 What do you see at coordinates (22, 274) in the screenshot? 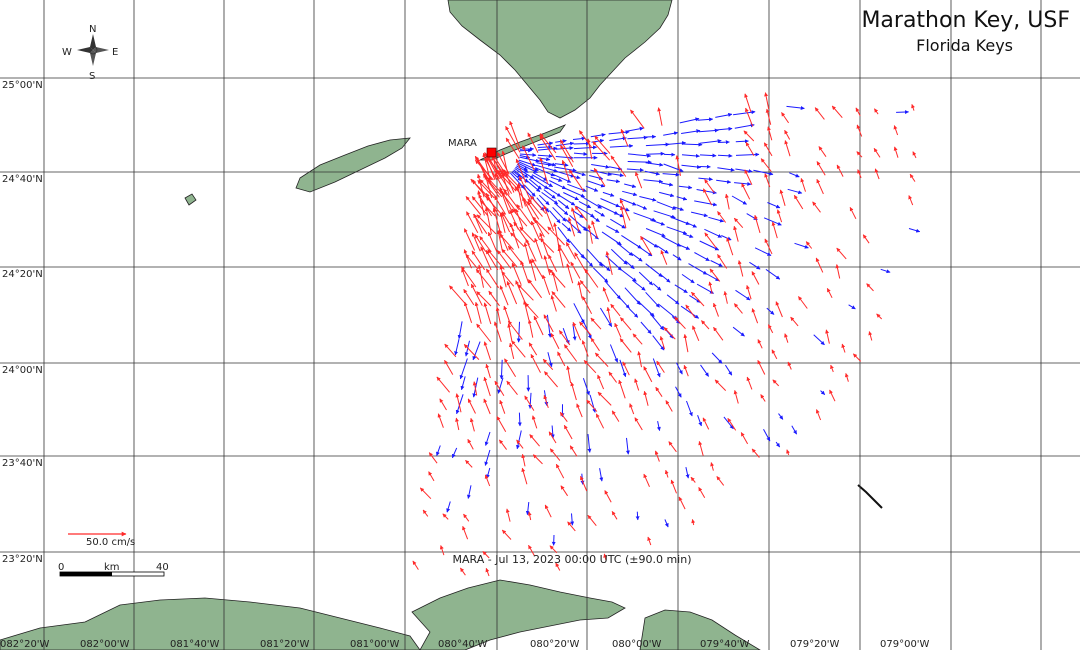
I see `lat-label: 24°20'N` at bounding box center [22, 274].